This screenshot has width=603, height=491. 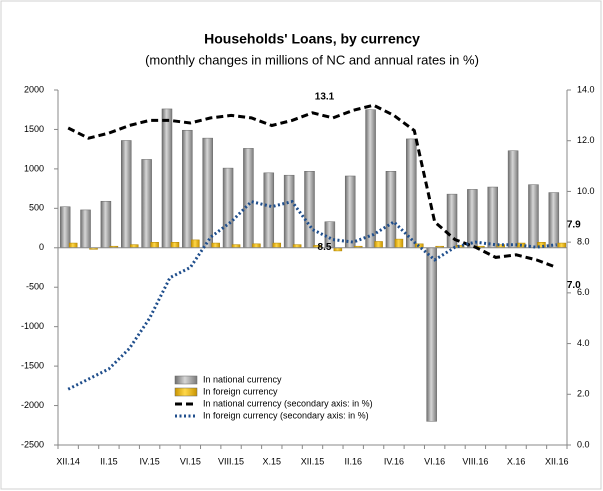 What do you see at coordinates (586, 191) in the screenshot?
I see `y2-tick-label: 10.0` at bounding box center [586, 191].